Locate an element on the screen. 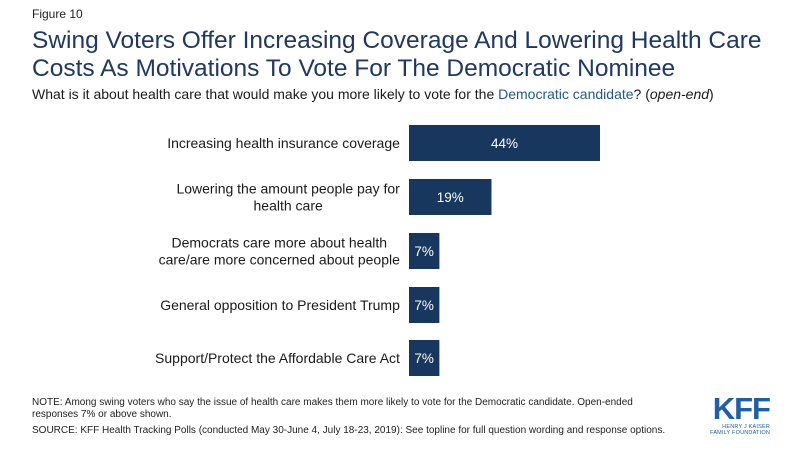  kff-logo: KFF HENRY J KAISER FAMILY FOUNDATION is located at coordinates (730, 415).